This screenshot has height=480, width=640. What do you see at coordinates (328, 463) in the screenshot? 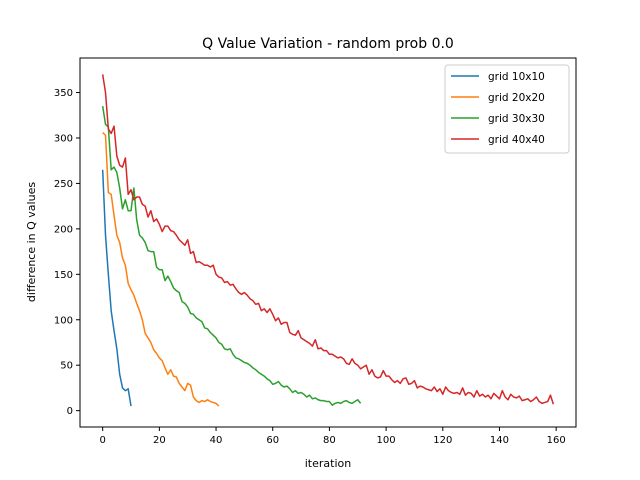
I see `x-axis-label: iteration` at bounding box center [328, 463].